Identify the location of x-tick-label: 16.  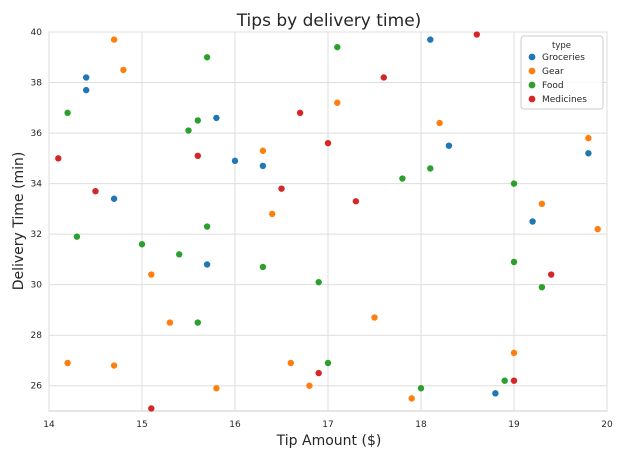
(235, 425).